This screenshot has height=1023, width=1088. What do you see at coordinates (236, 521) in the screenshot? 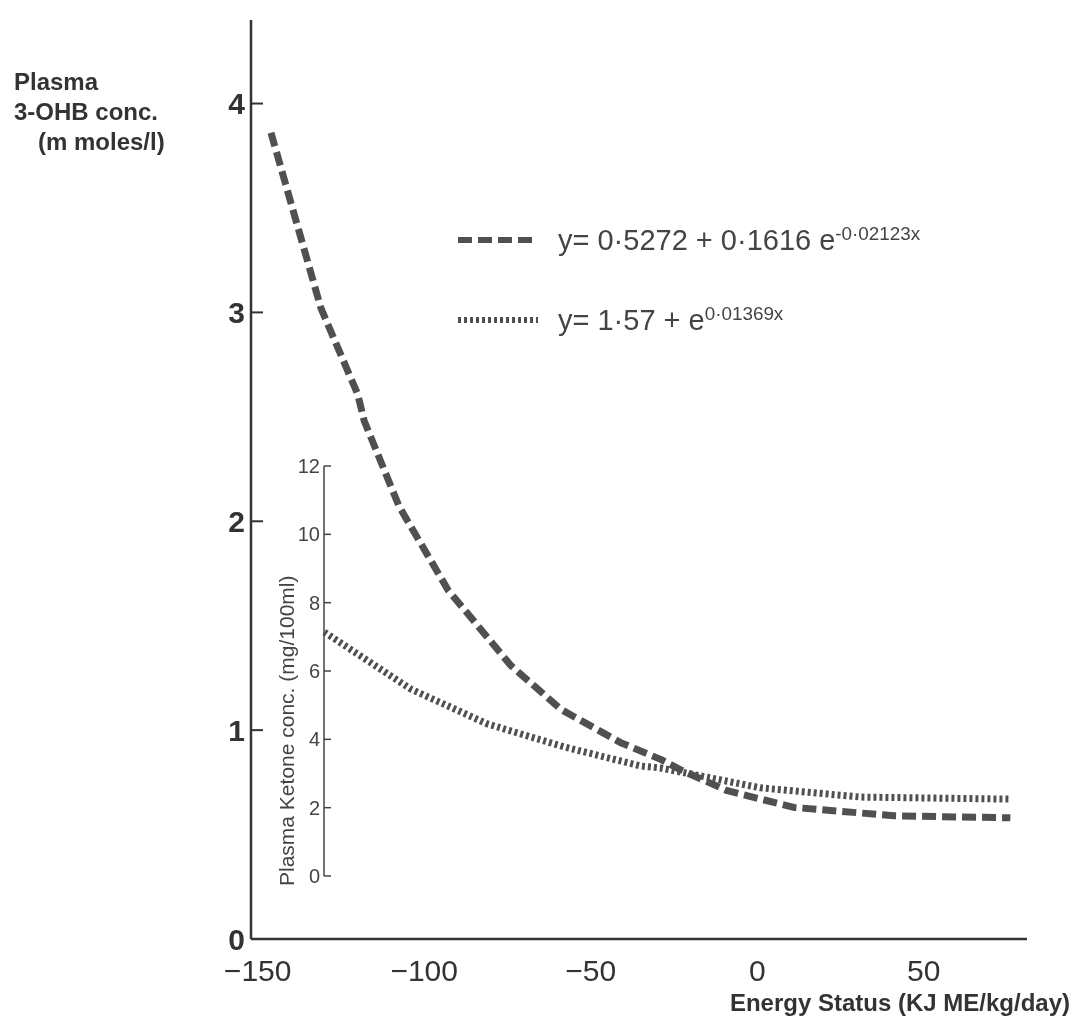
I see `y-tick-label: 2` at bounding box center [236, 521].